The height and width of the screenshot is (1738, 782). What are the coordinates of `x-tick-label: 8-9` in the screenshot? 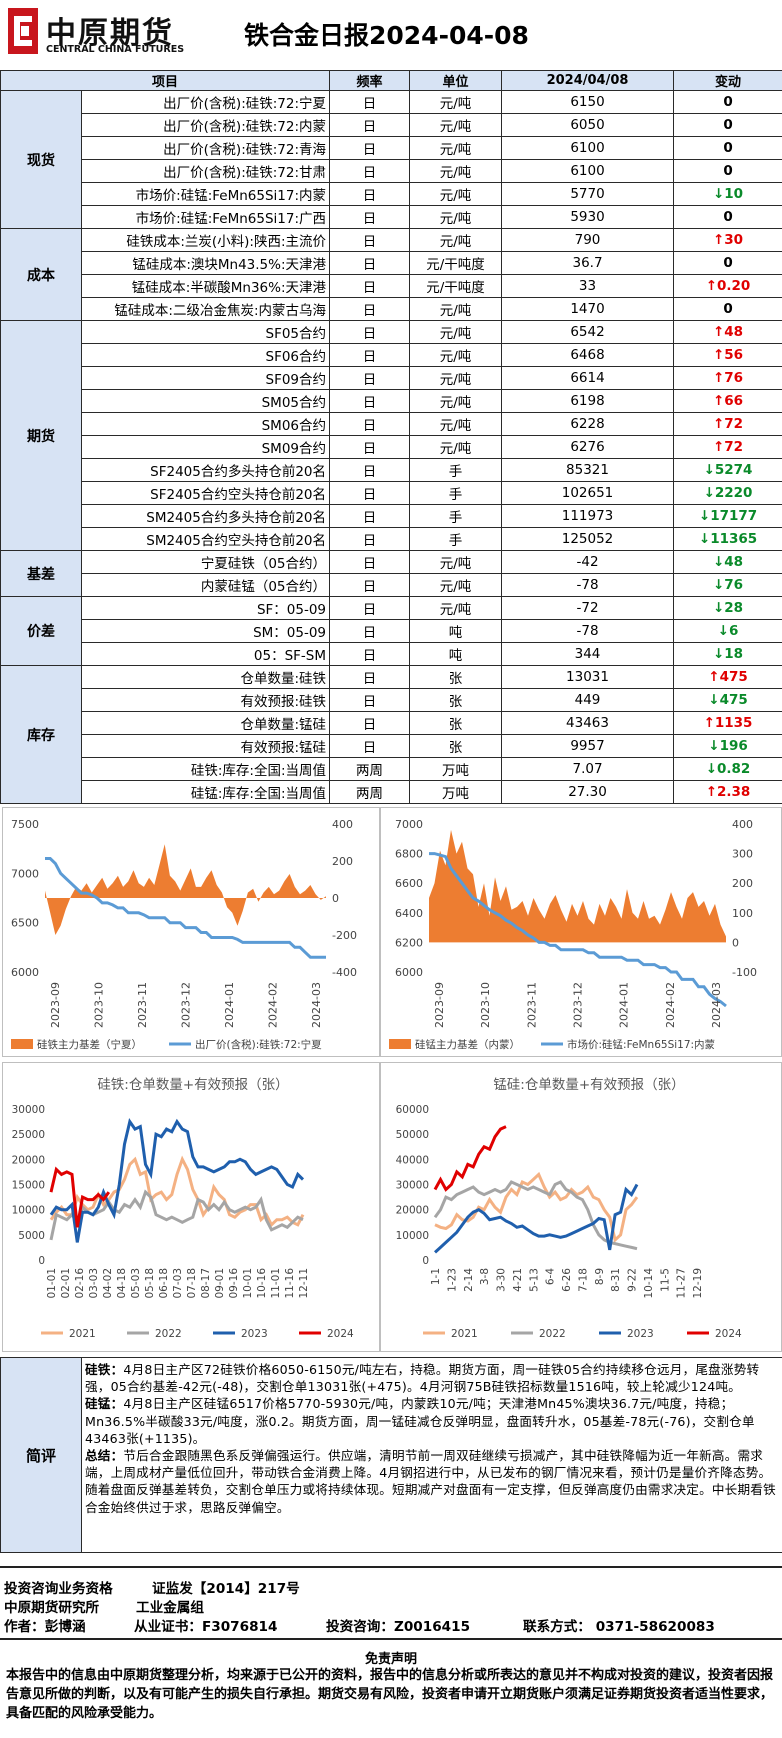 It's located at (600, 1276).